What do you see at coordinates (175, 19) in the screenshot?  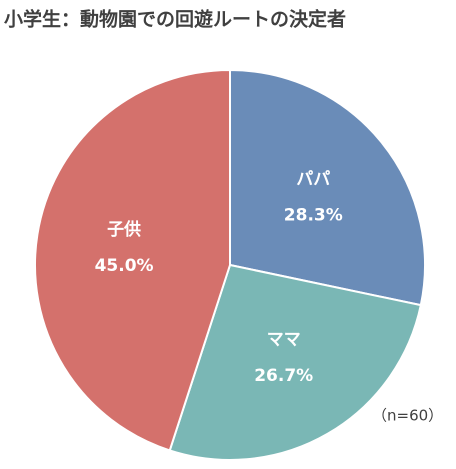 I see `chart-title: 小学生：動物園での回遊ルートの決定者` at bounding box center [175, 19].